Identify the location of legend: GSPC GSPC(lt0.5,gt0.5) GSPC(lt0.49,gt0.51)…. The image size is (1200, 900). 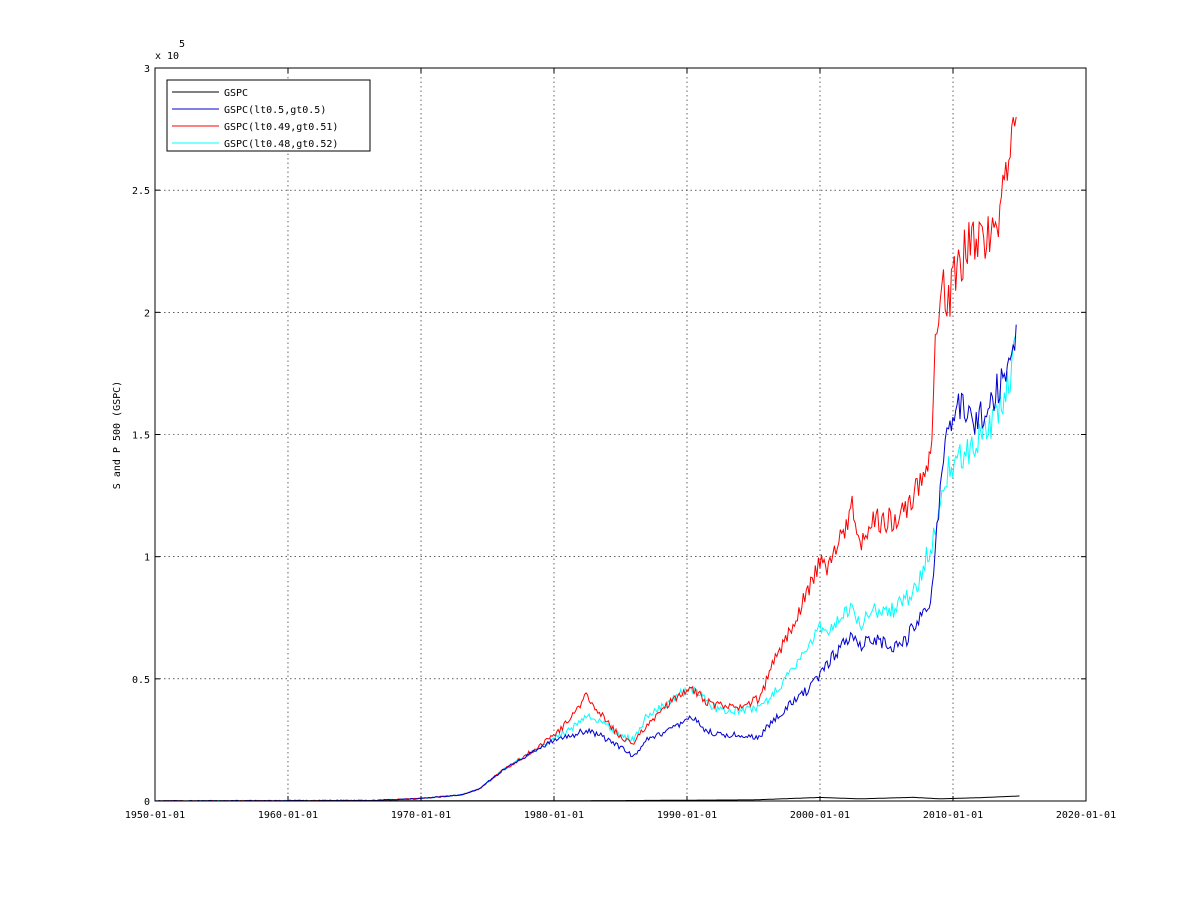
(268, 115).